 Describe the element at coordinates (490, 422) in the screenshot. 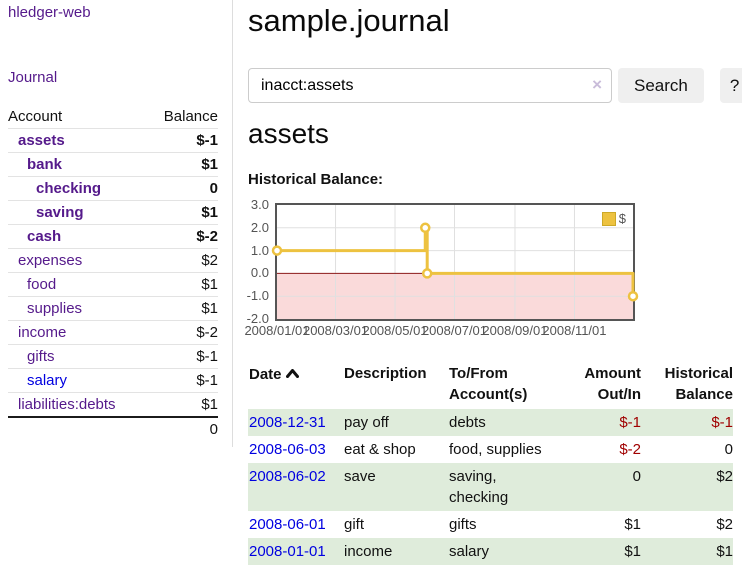

I see `transaction-row: 2008-12-31 pay off debts $-1 $-1` at that location.